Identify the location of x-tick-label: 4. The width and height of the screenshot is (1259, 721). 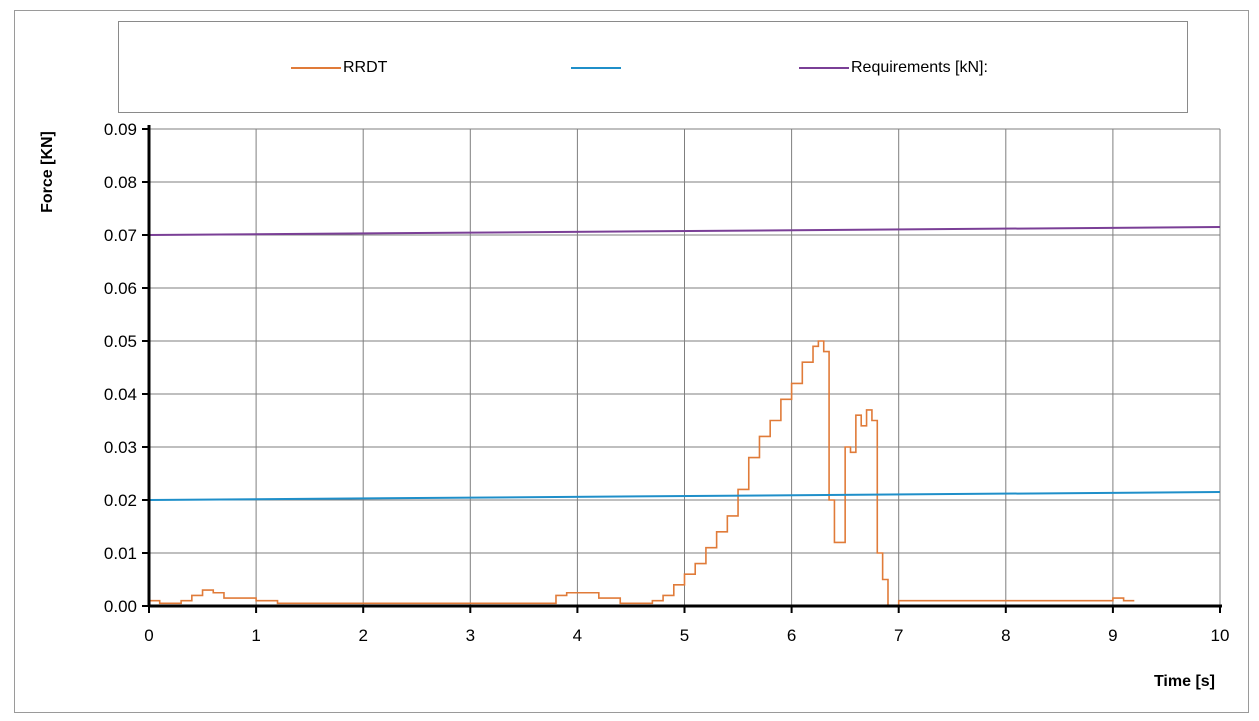
(577, 635).